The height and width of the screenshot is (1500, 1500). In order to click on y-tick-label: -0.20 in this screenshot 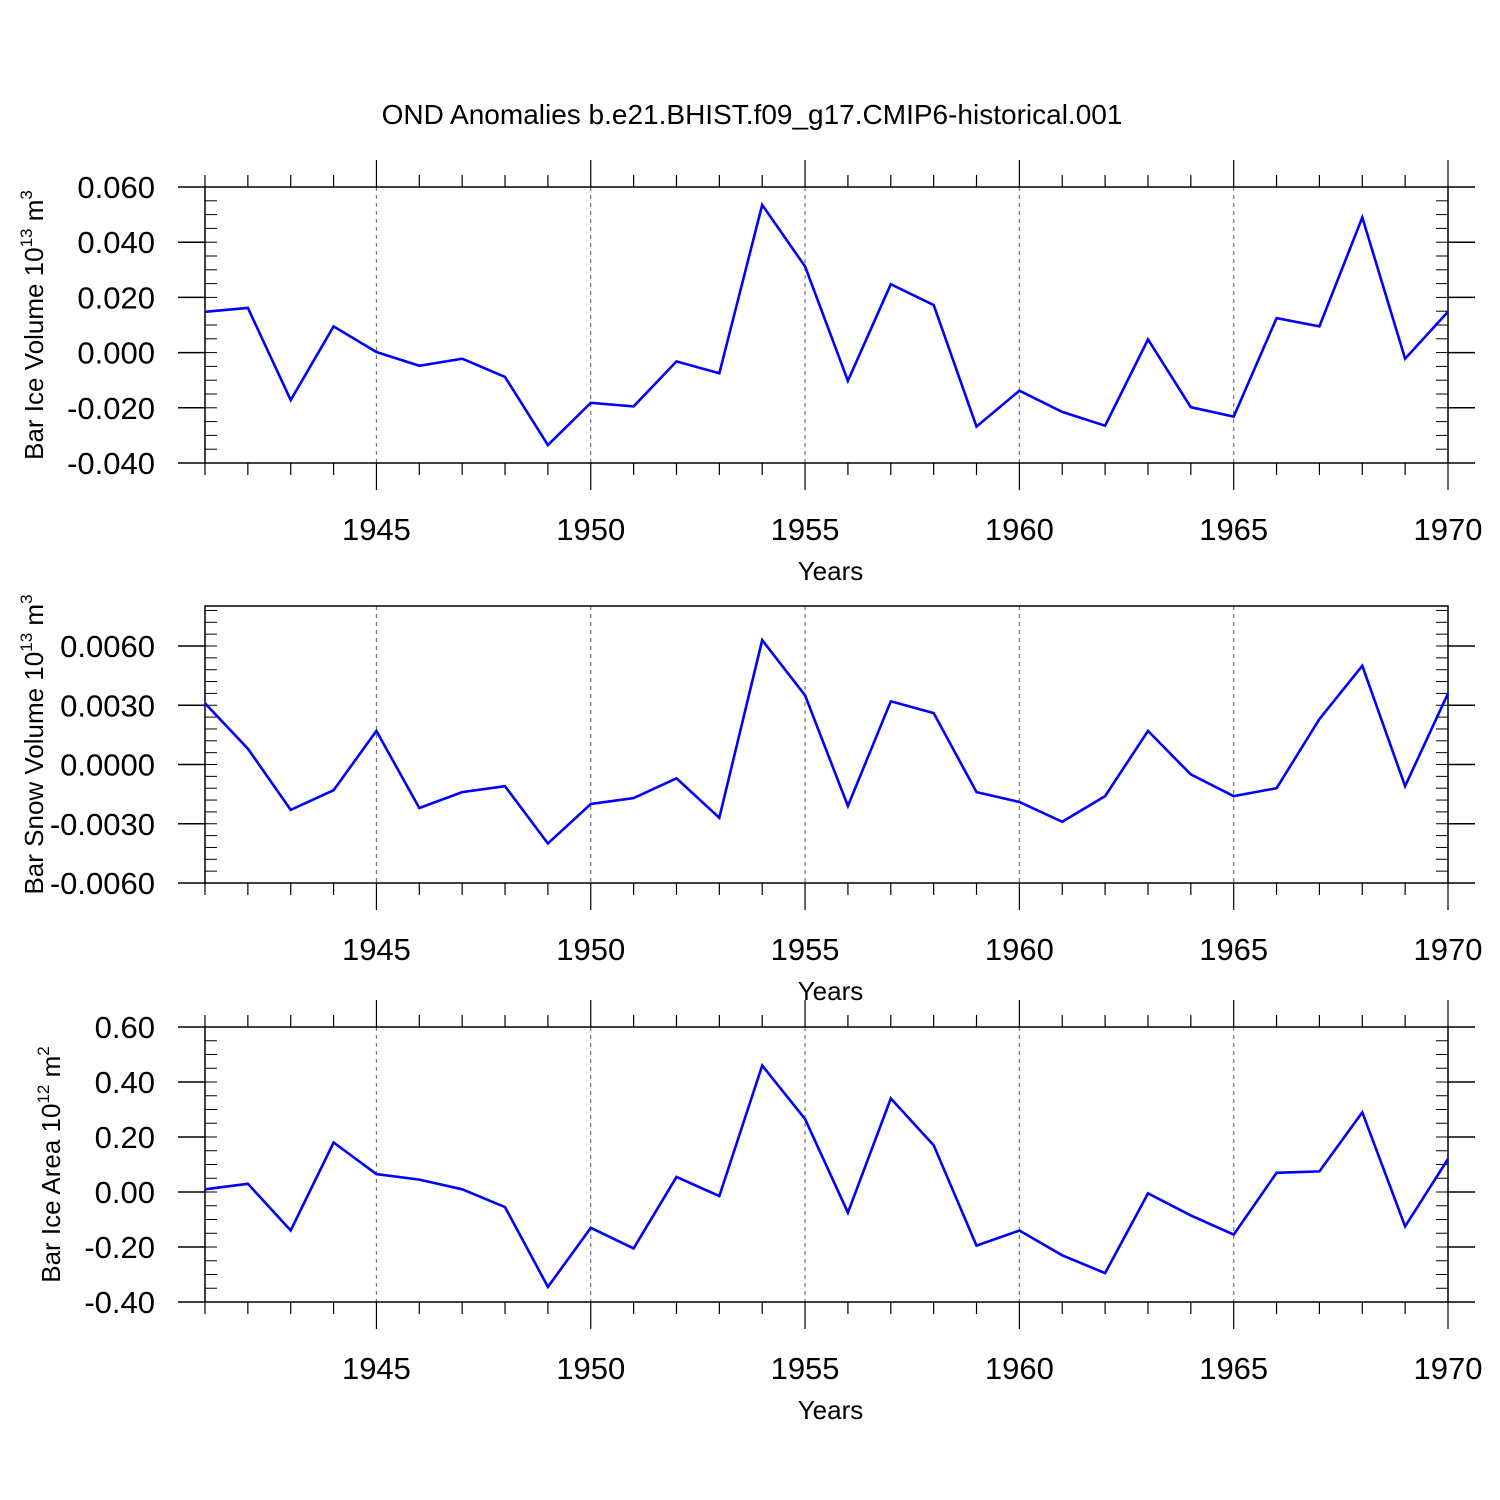, I will do `click(119, 1247)`.